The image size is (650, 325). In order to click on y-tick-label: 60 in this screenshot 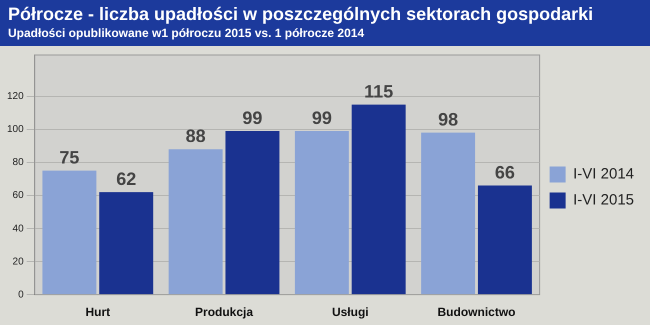, I will do `click(18, 196)`.